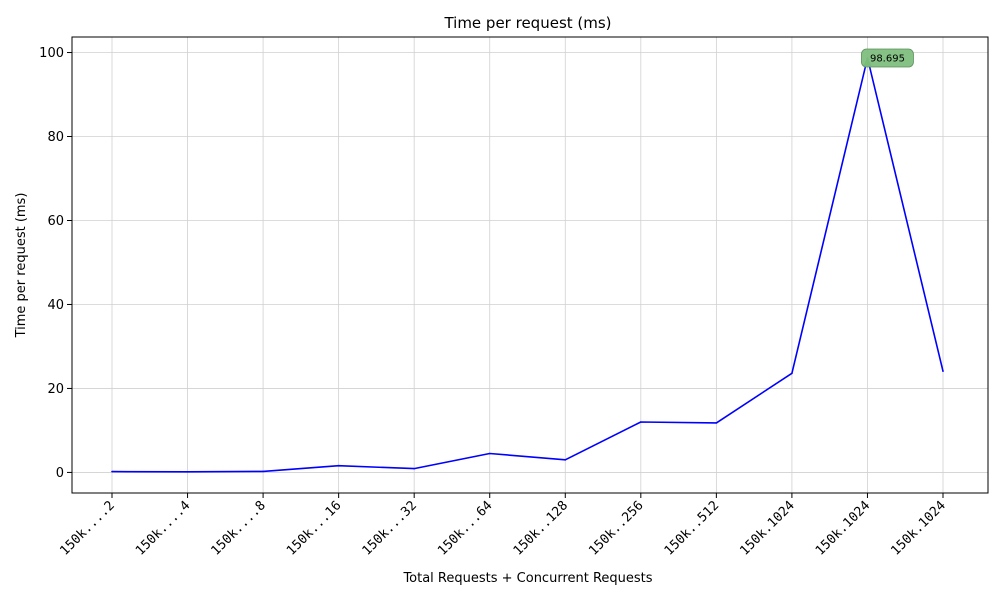 The width and height of the screenshot is (1000, 600). What do you see at coordinates (55, 137) in the screenshot?
I see `y-tick-label: 80` at bounding box center [55, 137].